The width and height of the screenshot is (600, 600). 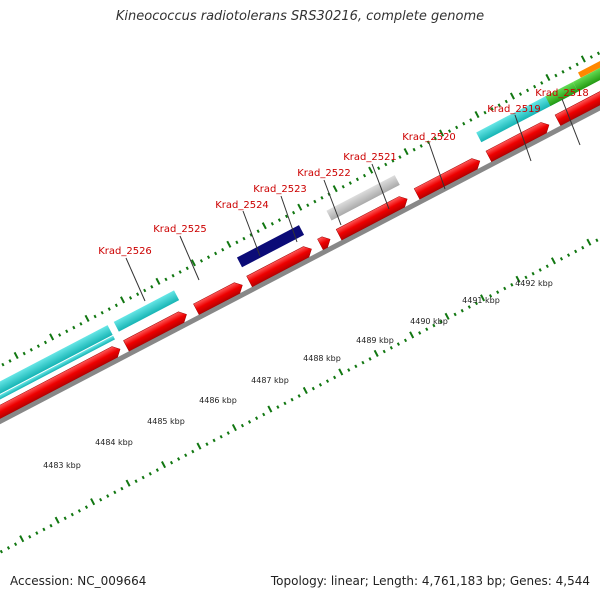 What do you see at coordinates (125, 251) in the screenshot?
I see `gene-label: Krad_2526` at bounding box center [125, 251].